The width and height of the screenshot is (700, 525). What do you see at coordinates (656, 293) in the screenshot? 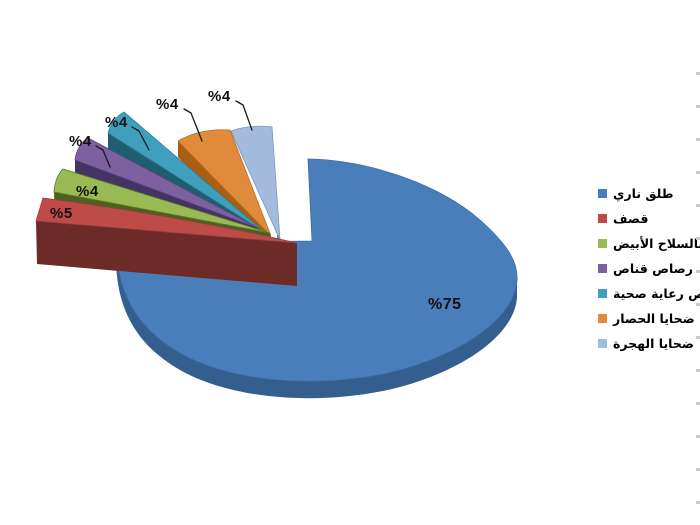
I see `legend-label: نقص رعاية صحية` at bounding box center [656, 293].